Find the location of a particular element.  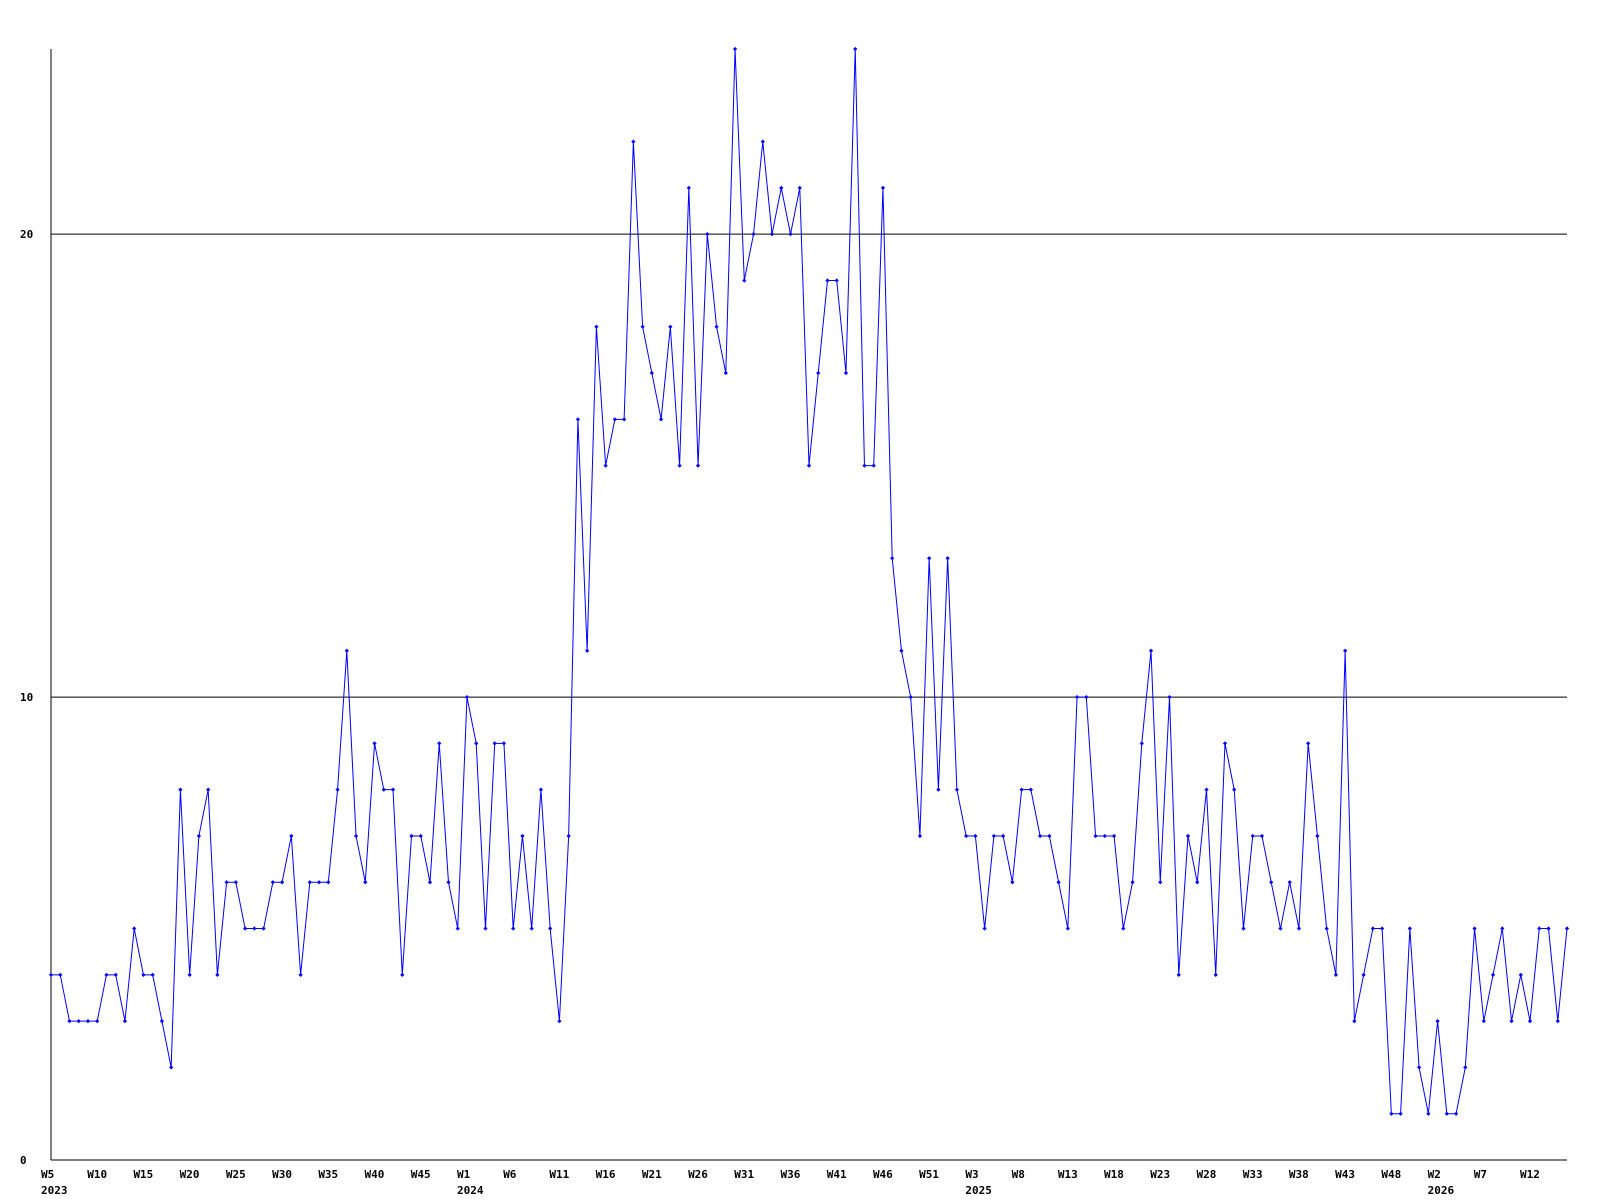

x-tick-label: W13 is located at coordinates (1068, 1174).